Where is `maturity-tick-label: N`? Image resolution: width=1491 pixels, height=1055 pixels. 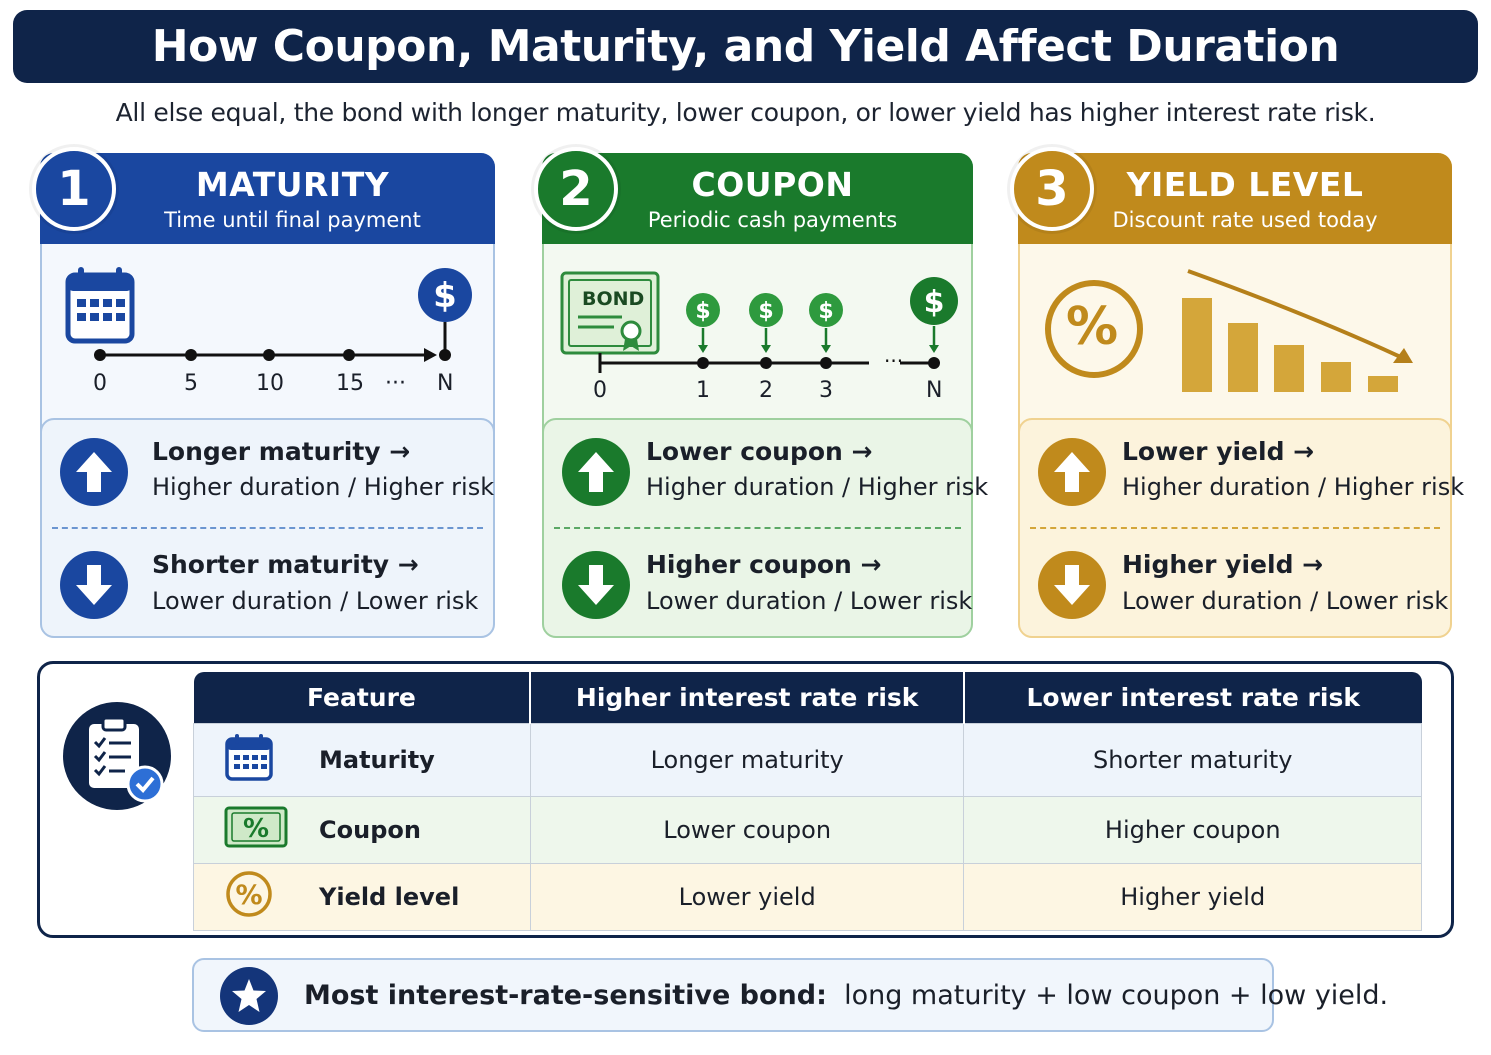 maturity-tick-label: N is located at coordinates (445, 383).